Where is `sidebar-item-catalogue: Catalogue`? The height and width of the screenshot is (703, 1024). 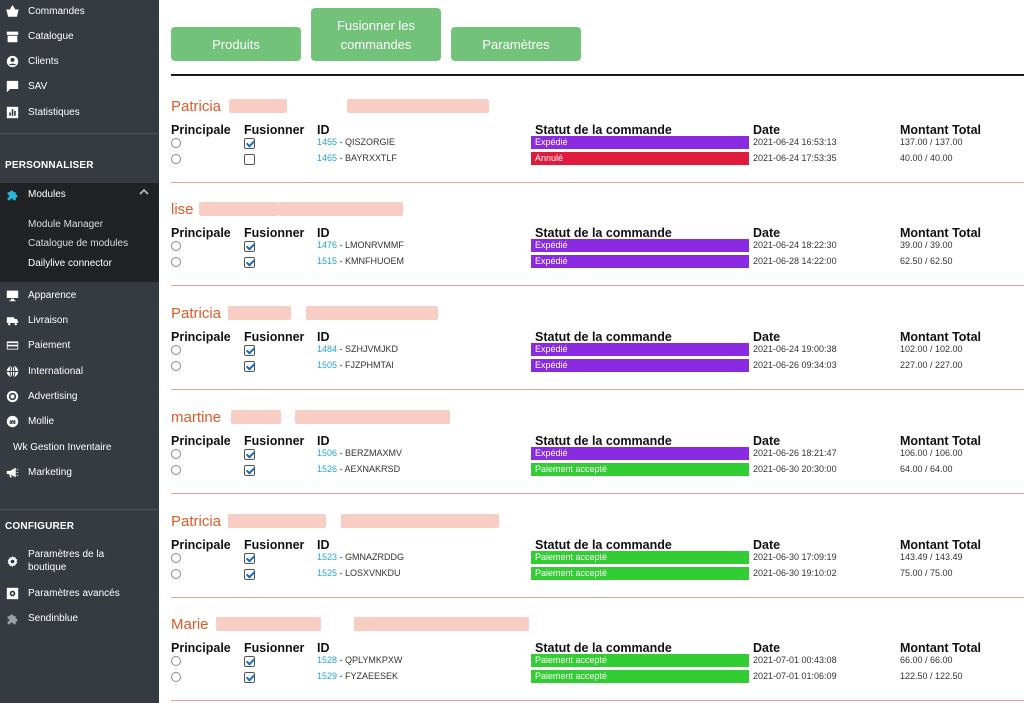
sidebar-item-catalogue: Catalogue is located at coordinates (79, 36).